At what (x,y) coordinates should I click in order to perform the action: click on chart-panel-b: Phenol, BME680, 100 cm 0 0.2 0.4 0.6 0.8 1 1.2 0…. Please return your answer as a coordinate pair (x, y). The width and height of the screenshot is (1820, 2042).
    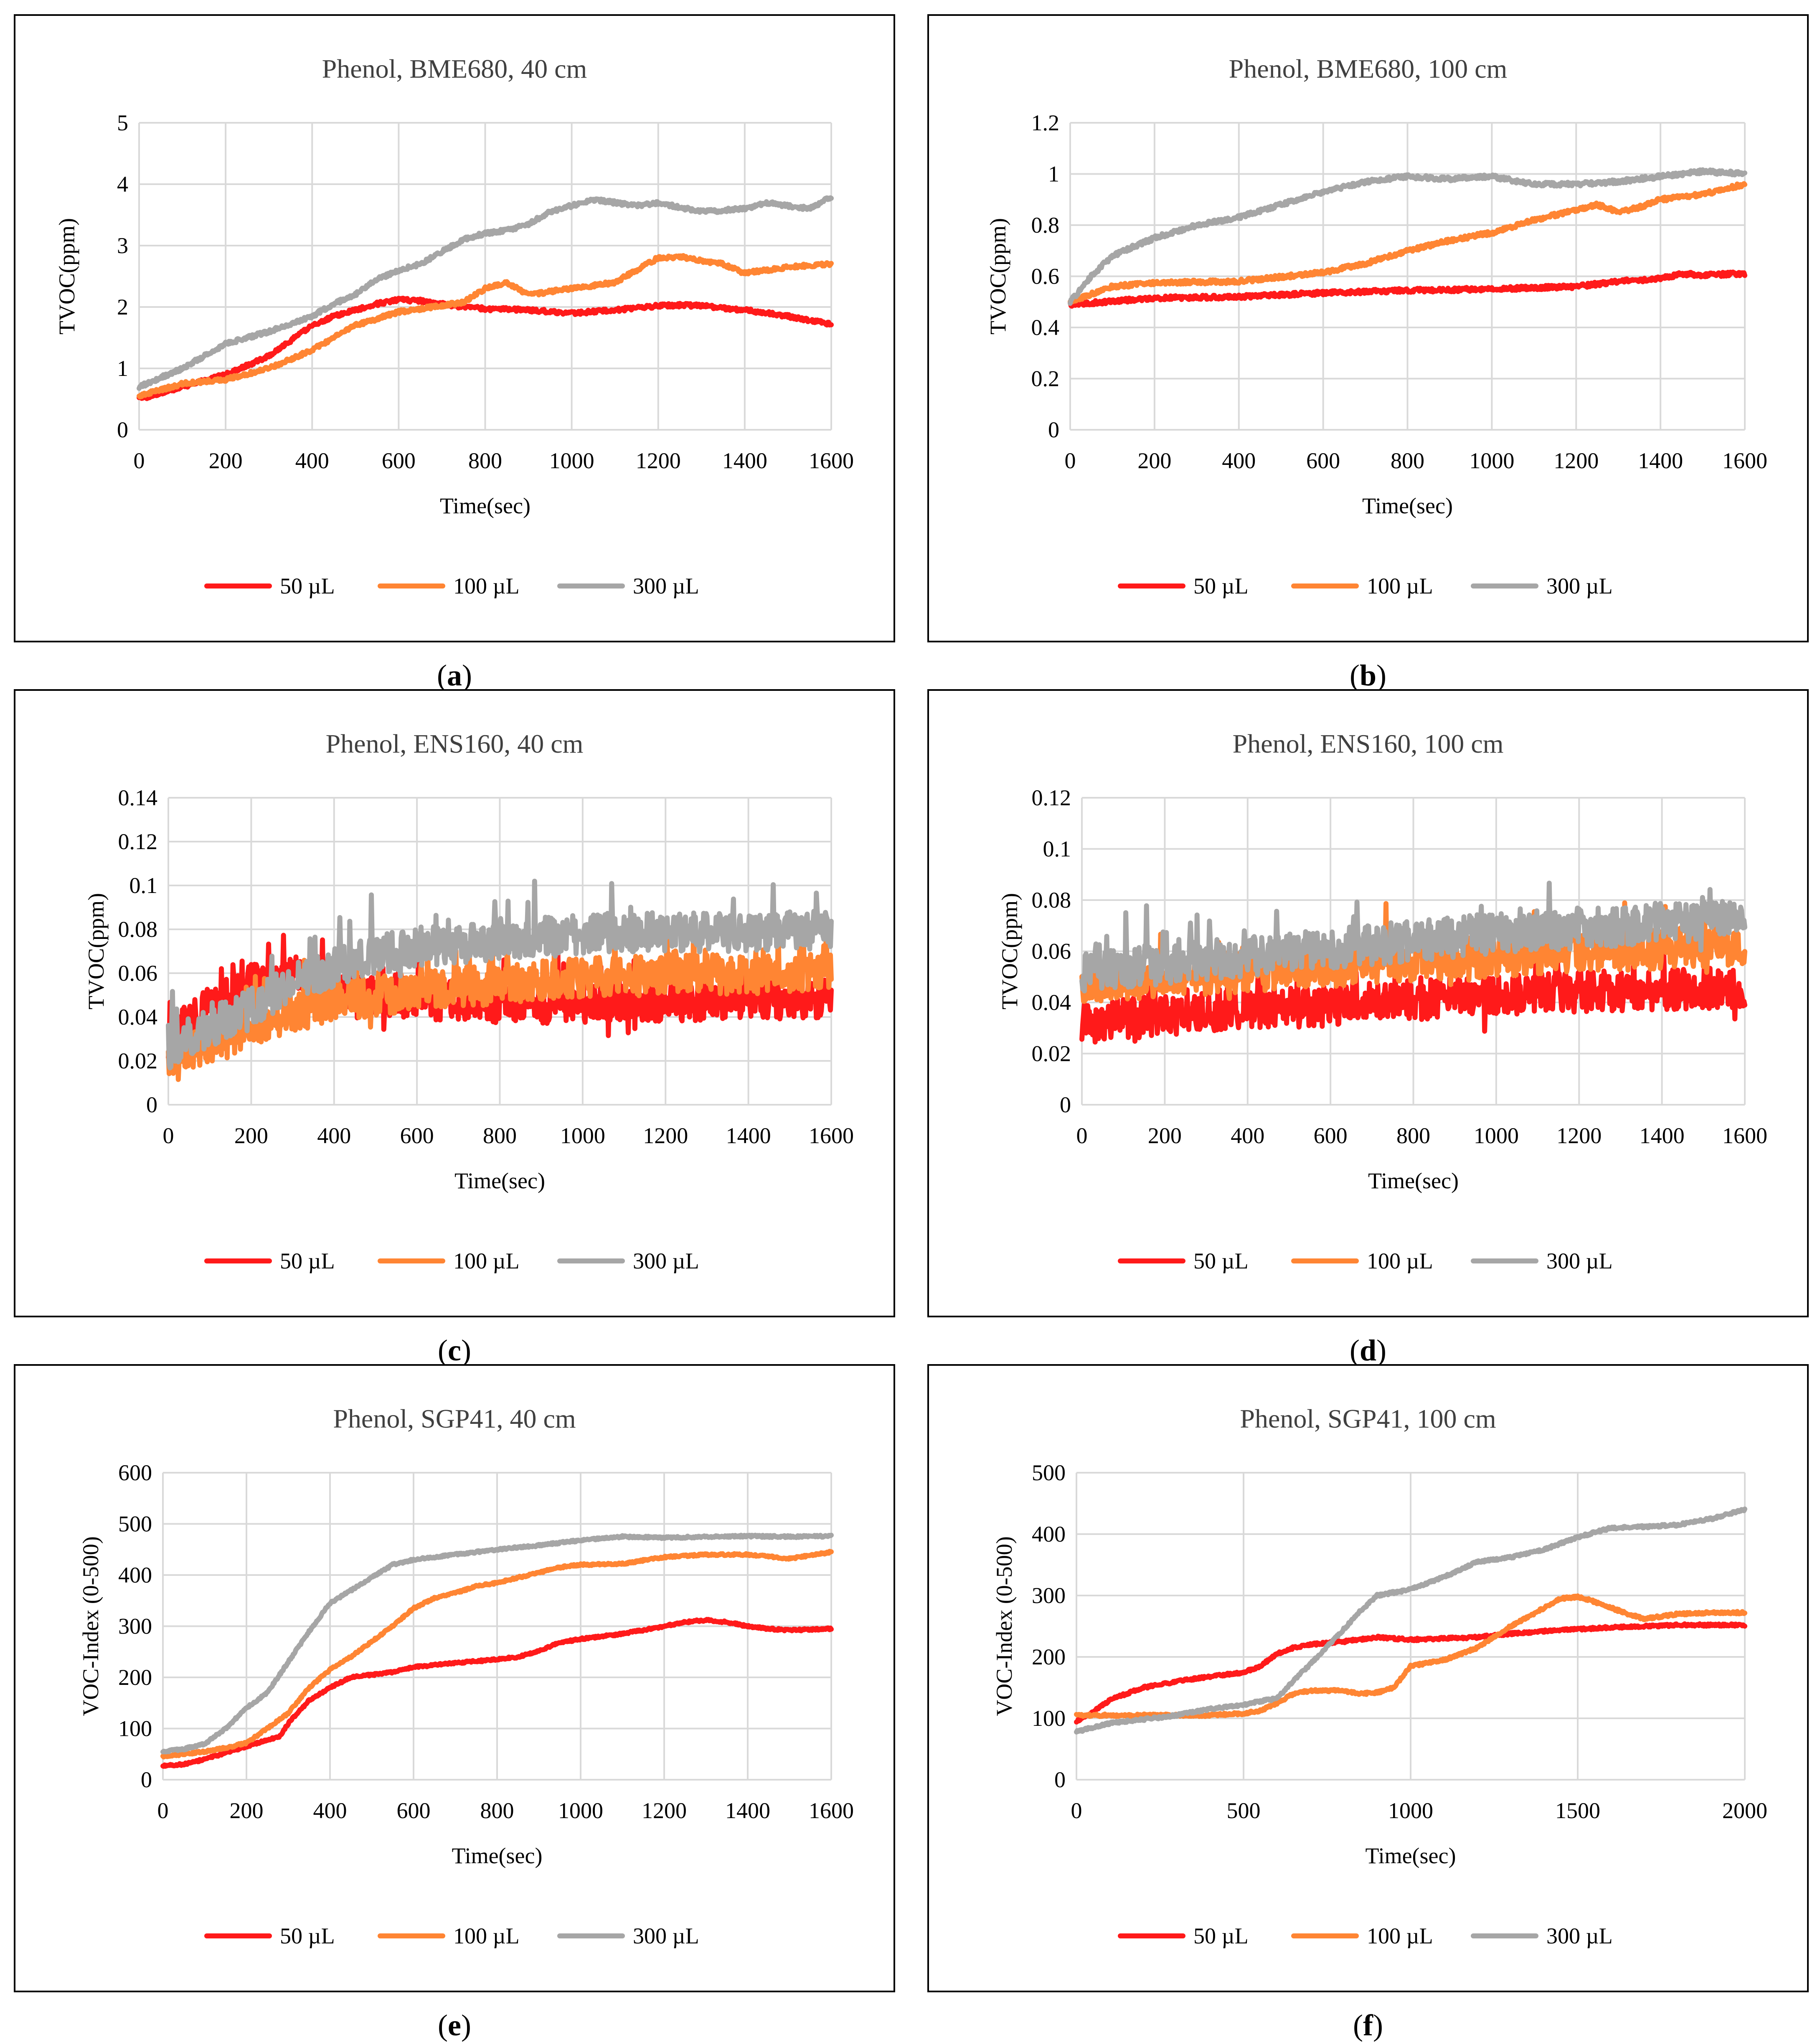
    Looking at the image, I should click on (1368, 328).